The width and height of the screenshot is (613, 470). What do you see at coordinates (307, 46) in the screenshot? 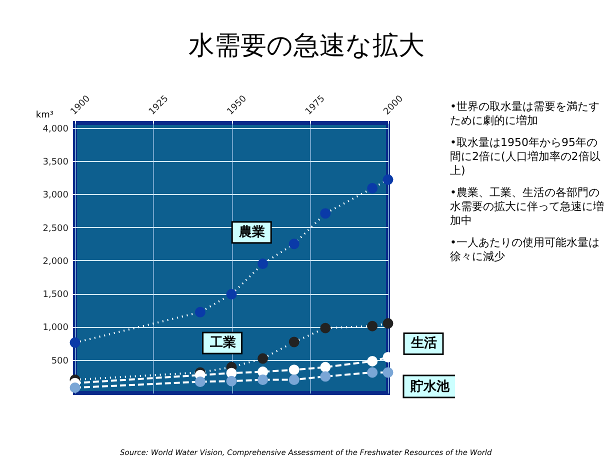
I see `chart-title: 水需要の急速な拡大` at bounding box center [307, 46].